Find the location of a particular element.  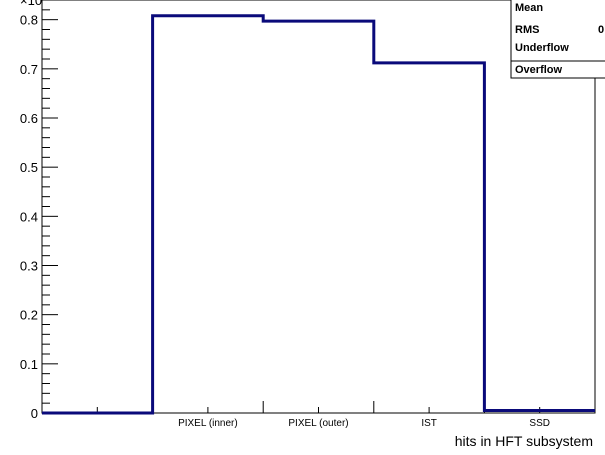

x-category-label: PIXEL (outer) is located at coordinates (318, 423).